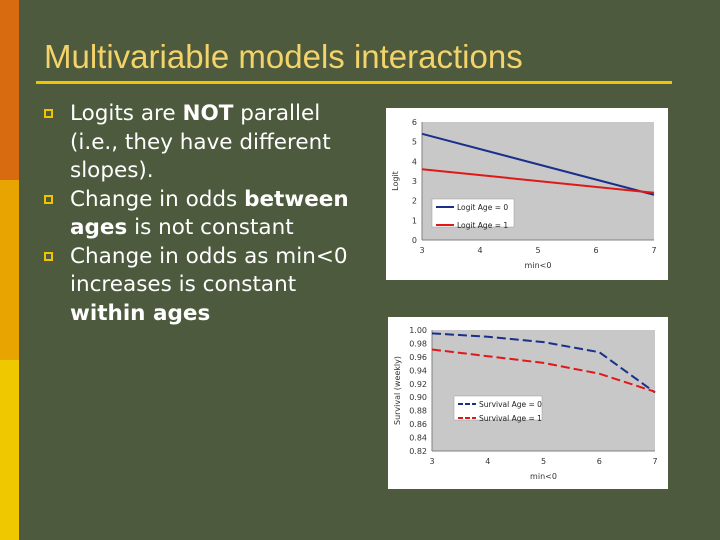 The width and height of the screenshot is (720, 540). I want to click on y-tick-label: 4, so click(414, 161).